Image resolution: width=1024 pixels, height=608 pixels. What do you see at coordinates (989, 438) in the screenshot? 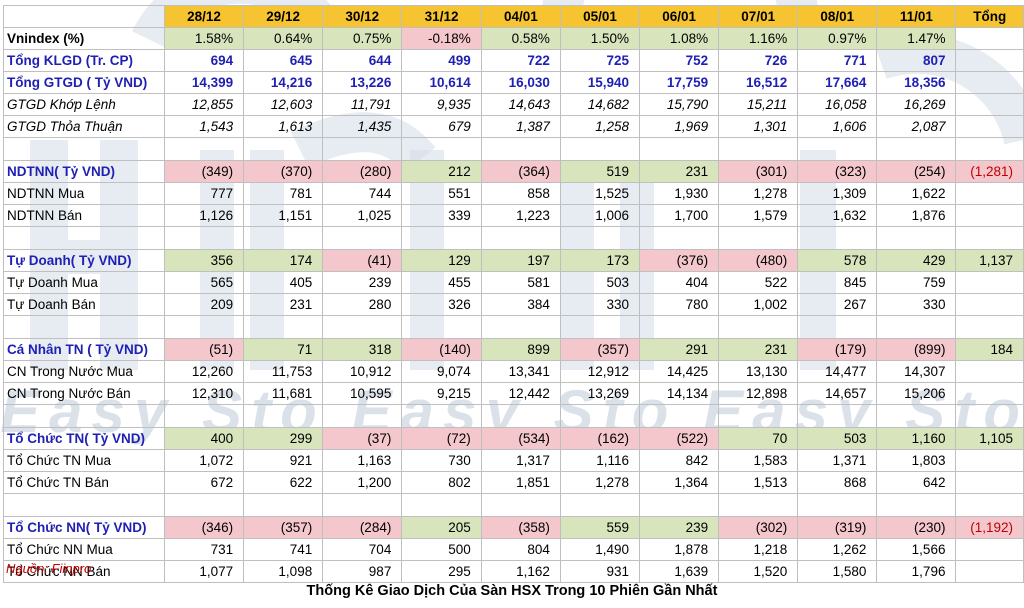
I see `total-cell: 1,105` at bounding box center [989, 438].